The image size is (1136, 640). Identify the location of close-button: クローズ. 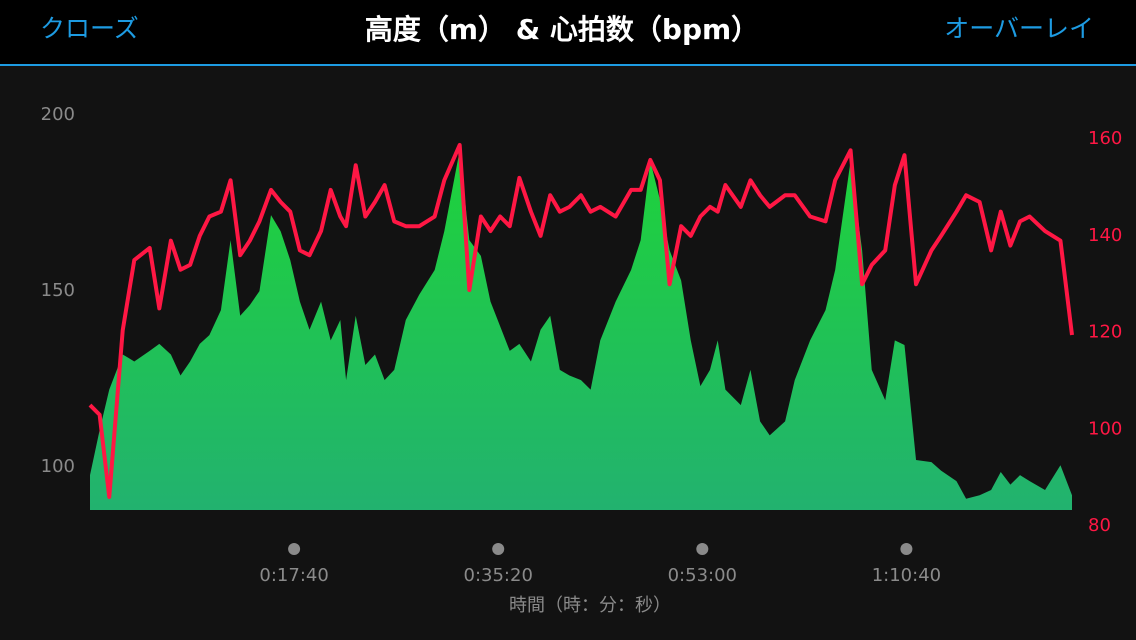
(89, 28).